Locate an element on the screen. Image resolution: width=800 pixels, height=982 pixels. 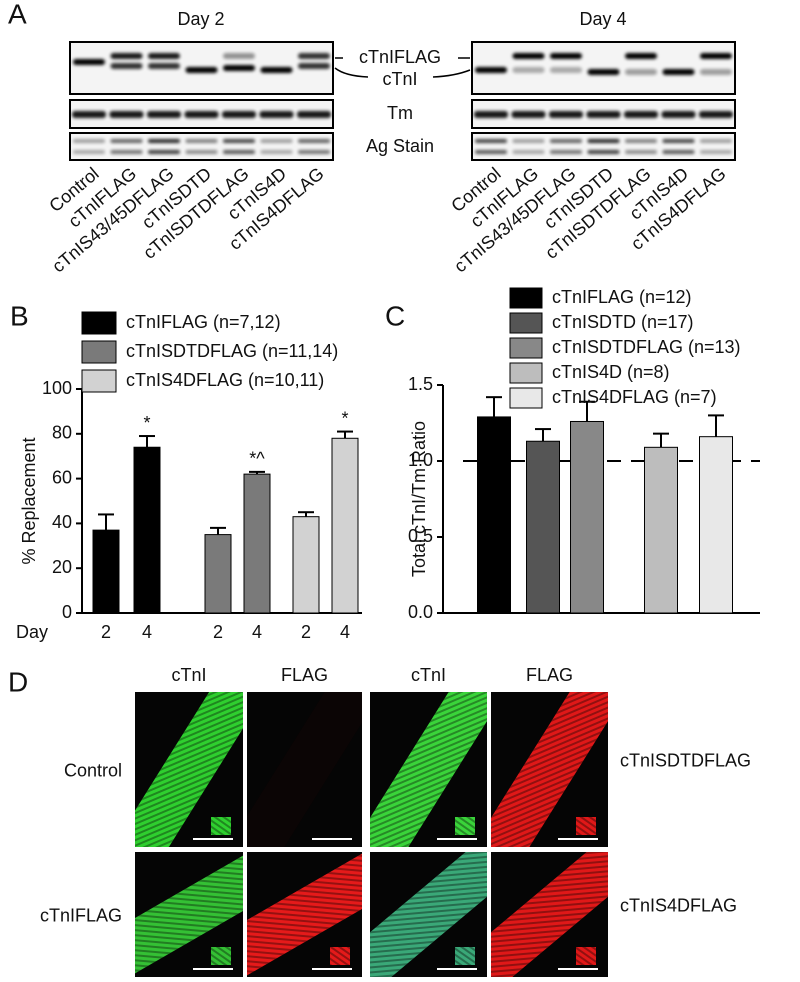
panel-label: D is located at coordinates (18, 681).